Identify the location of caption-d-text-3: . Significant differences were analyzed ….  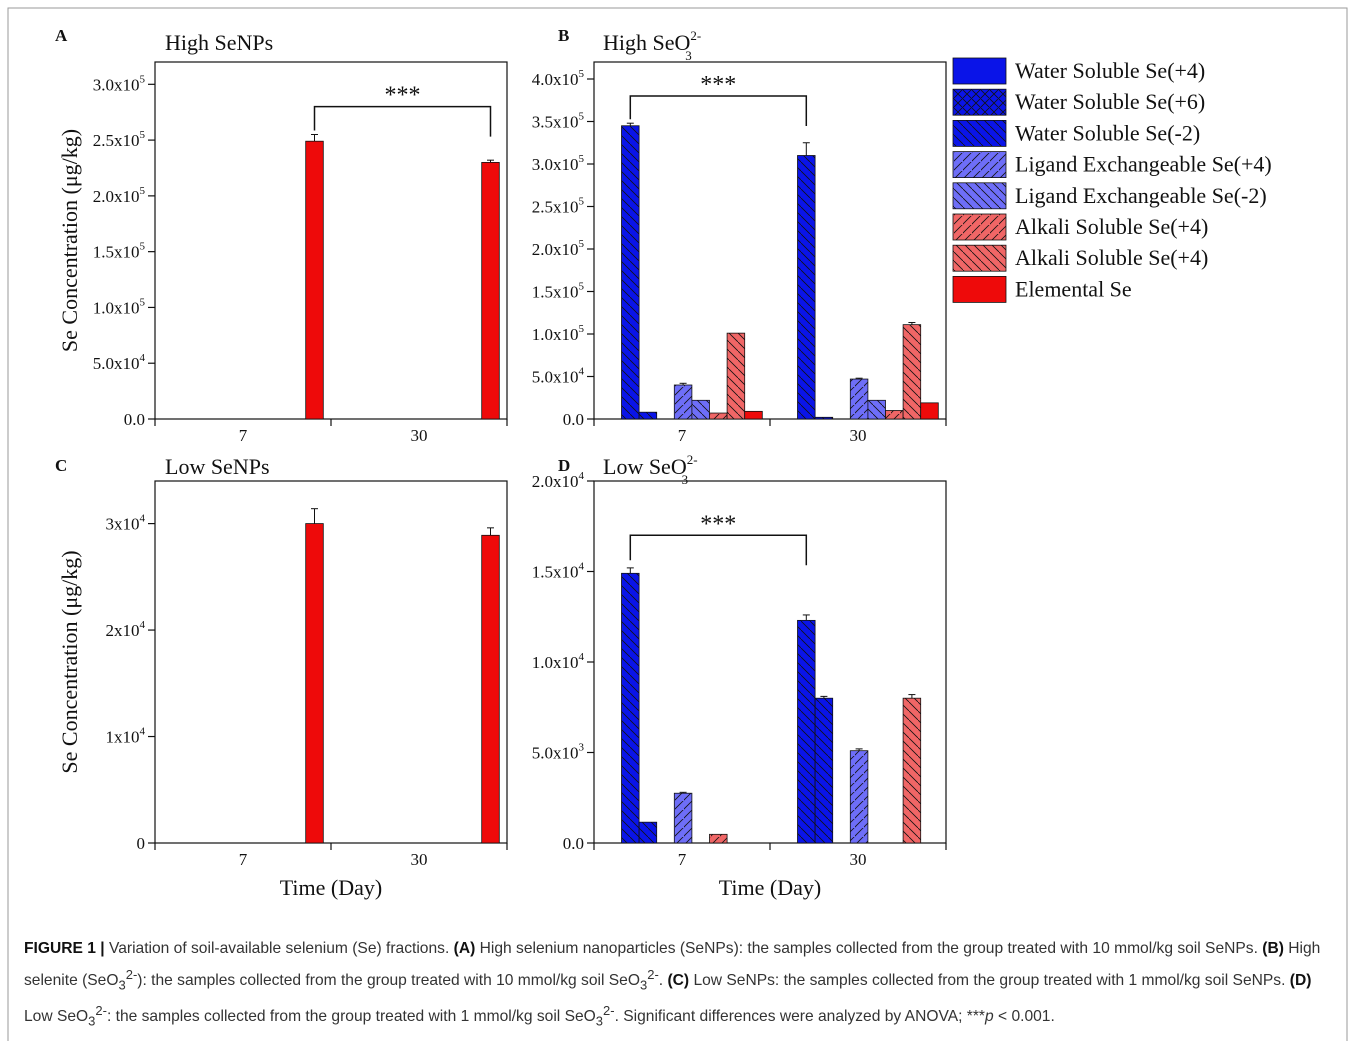
(799, 1017).